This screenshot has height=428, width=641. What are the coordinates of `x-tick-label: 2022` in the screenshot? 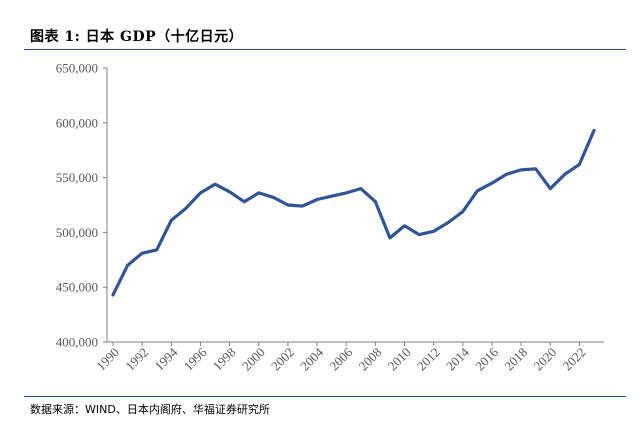 It's located at (574, 359).